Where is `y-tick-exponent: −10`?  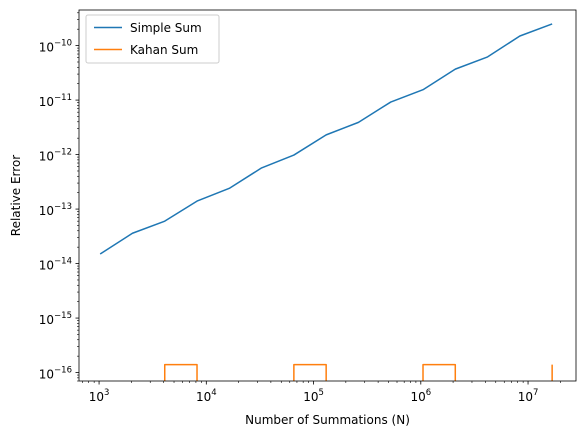
y-tick-exponent: −10 is located at coordinates (63, 44).